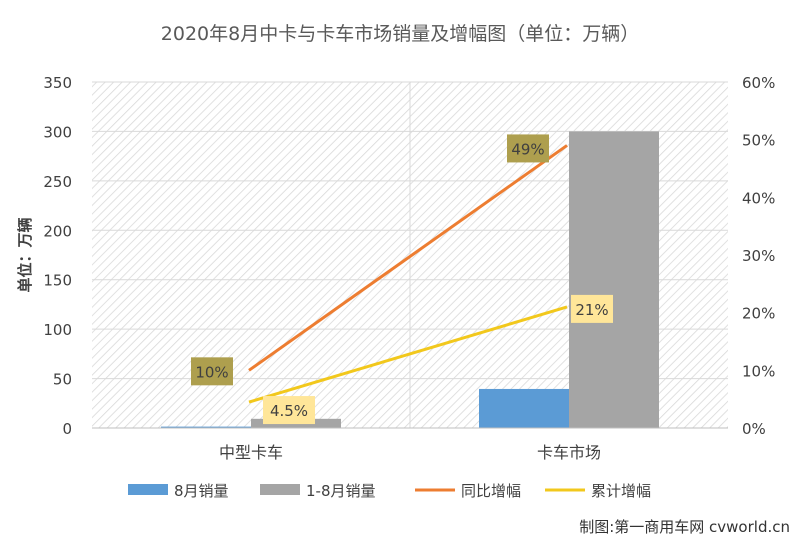  I want to click on y2-tick-label: 10%, so click(758, 371).